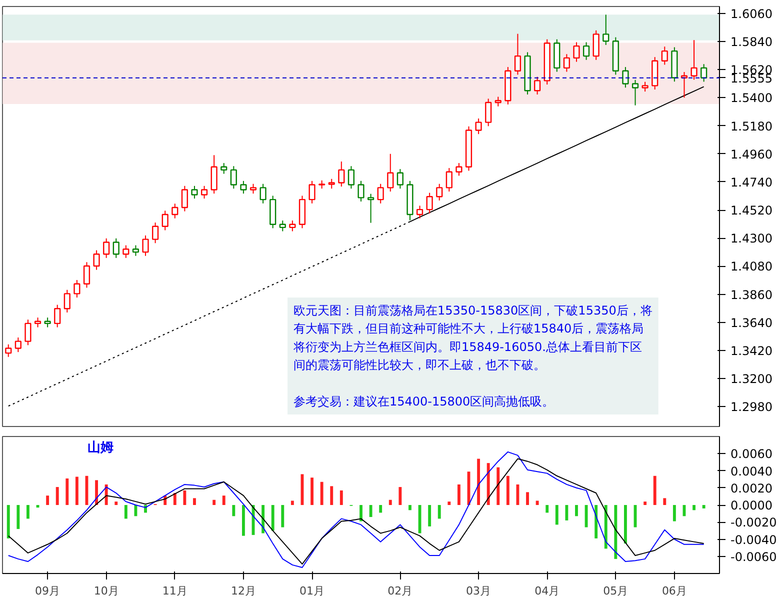 The height and width of the screenshot is (600, 779). What do you see at coordinates (751, 182) in the screenshot?
I see `y-tick-label: 1.4740` at bounding box center [751, 182].